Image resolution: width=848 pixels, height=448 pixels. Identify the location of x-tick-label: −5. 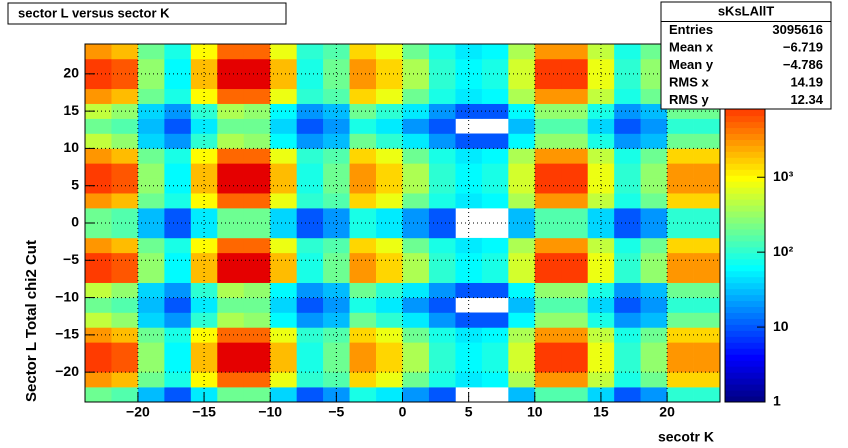
(336, 412).